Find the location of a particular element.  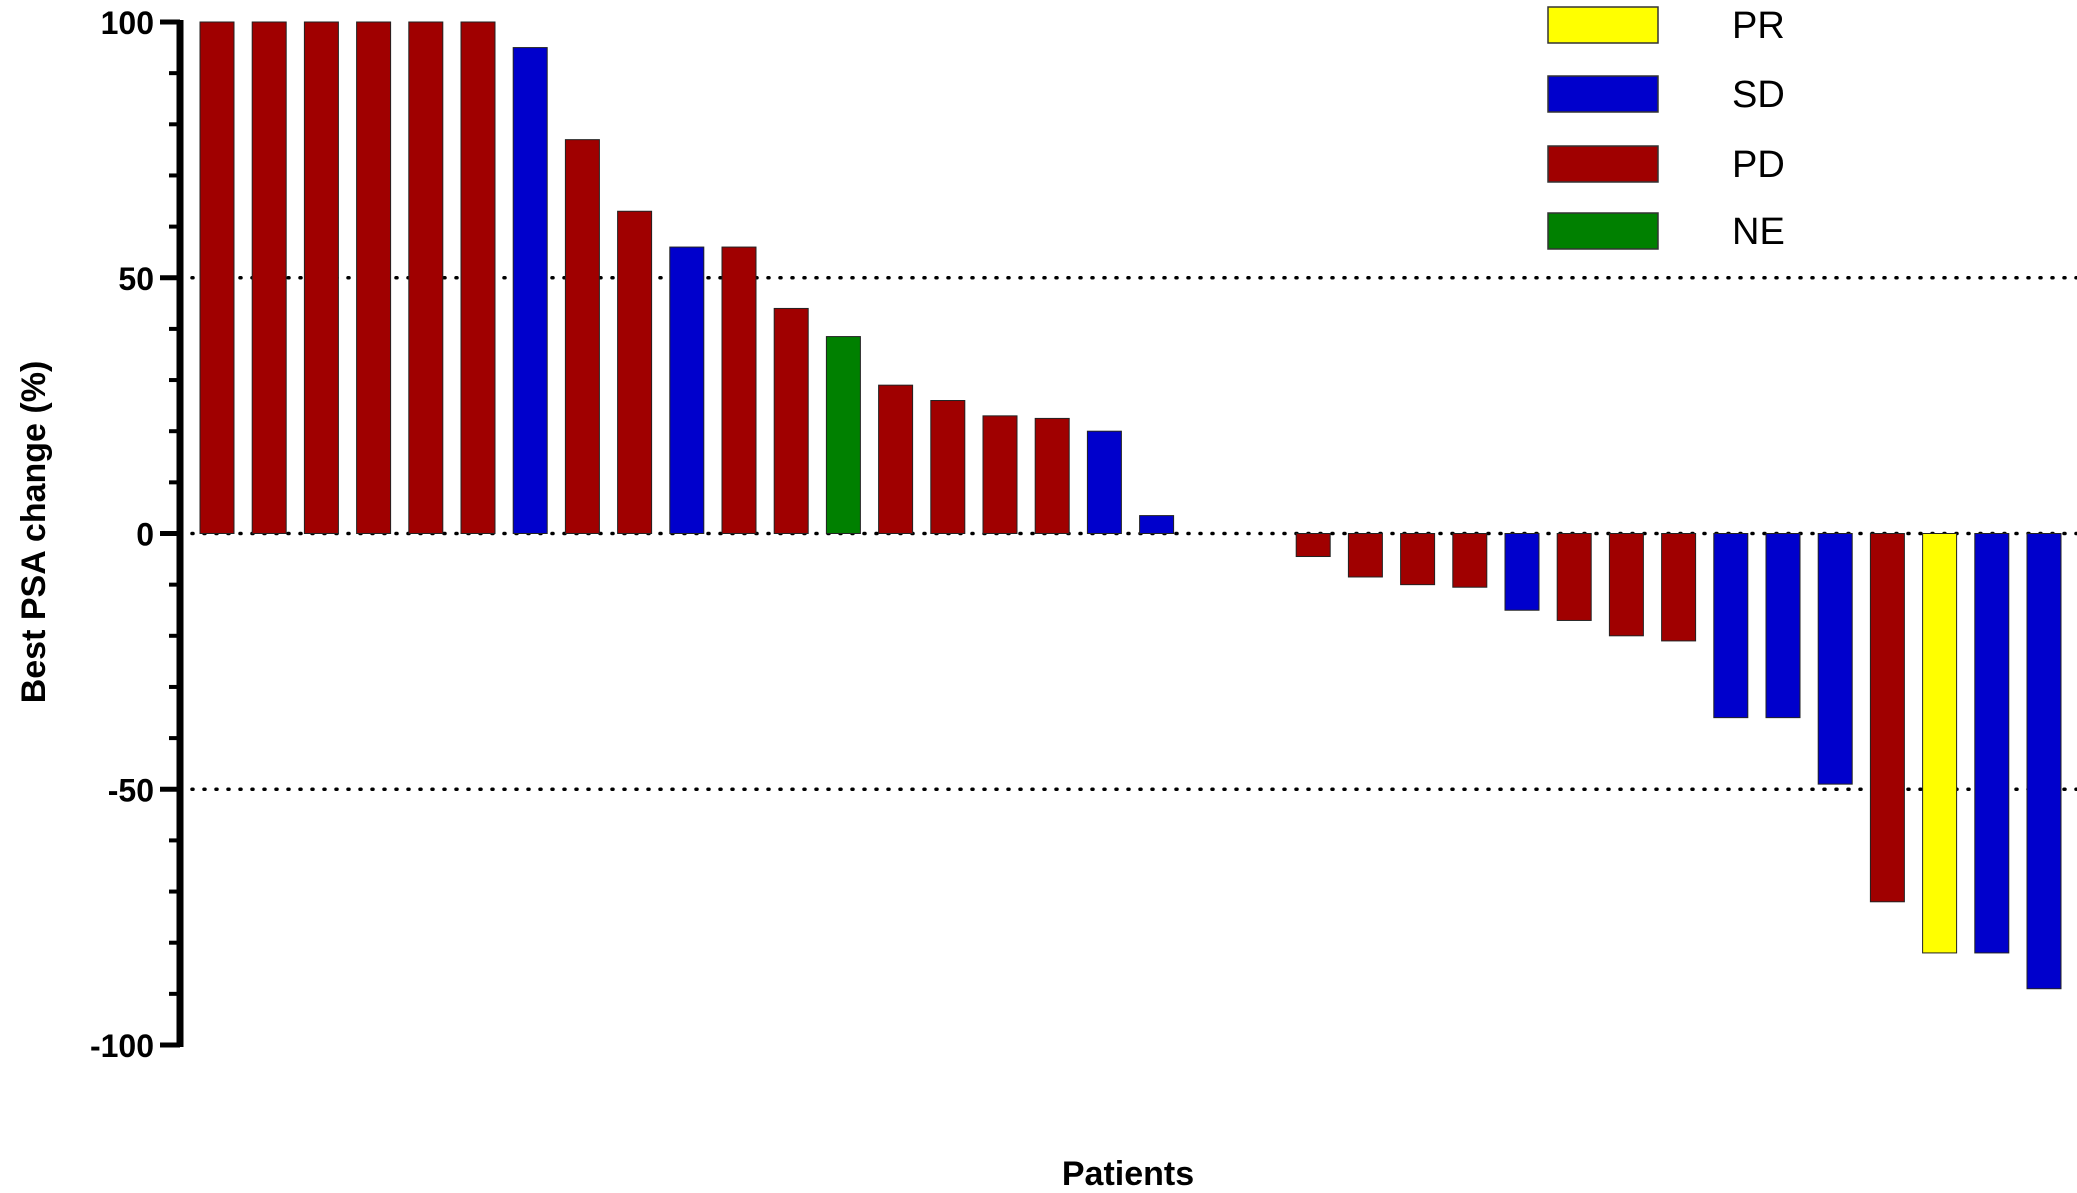

legend-label-sd: SD is located at coordinates (1758, 95).